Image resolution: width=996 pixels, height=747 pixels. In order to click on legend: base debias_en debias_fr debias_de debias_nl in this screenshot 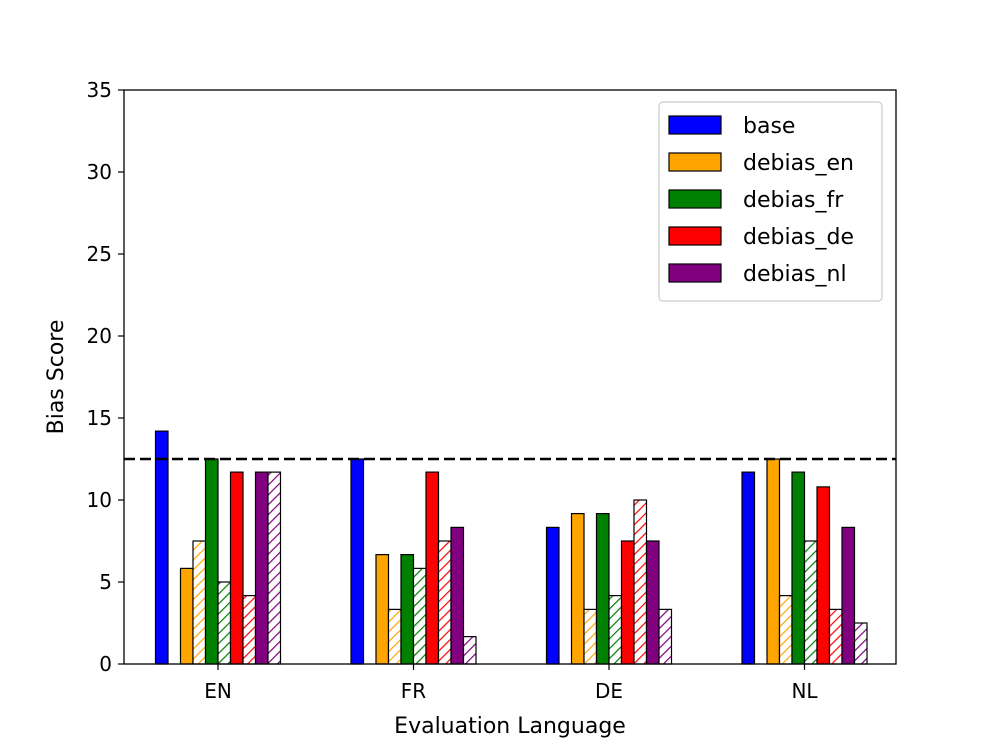, I will do `click(770, 201)`.